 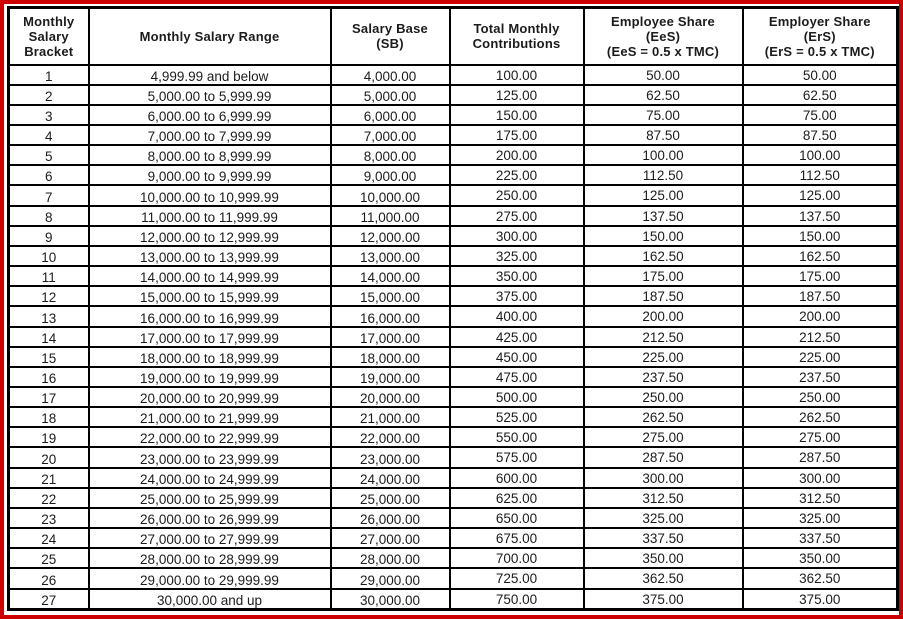 I want to click on cell-ers: 100.00, so click(x=820, y=155).